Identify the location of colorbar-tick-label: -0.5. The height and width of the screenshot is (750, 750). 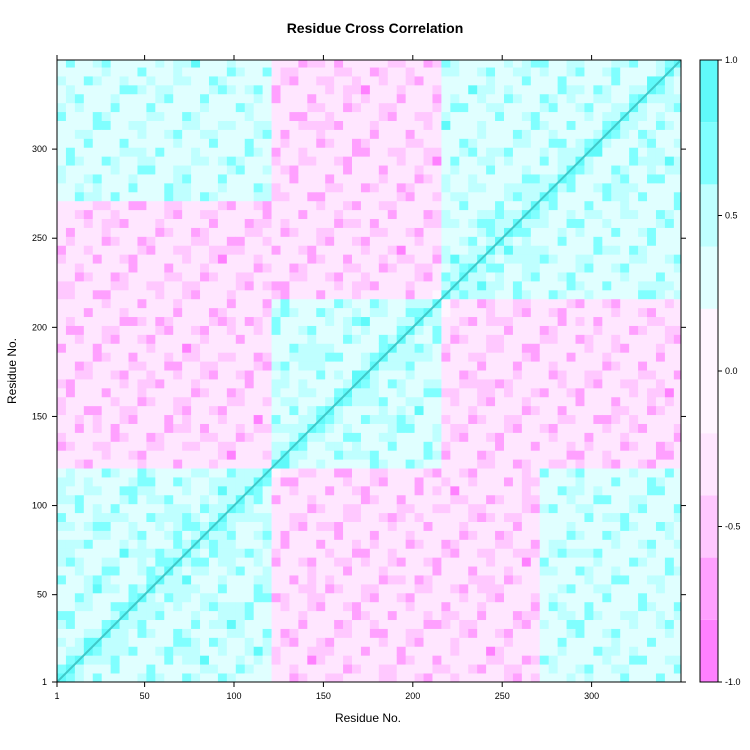
(733, 527).